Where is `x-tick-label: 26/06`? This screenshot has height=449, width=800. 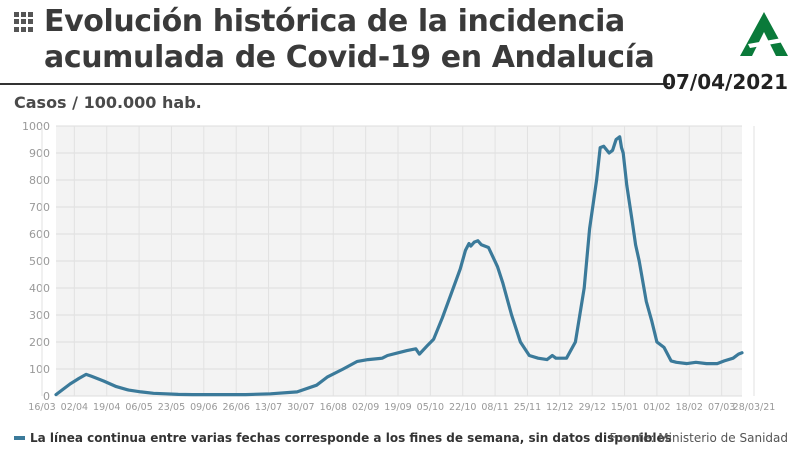 x-tick-label: 26/06 is located at coordinates (235, 407).